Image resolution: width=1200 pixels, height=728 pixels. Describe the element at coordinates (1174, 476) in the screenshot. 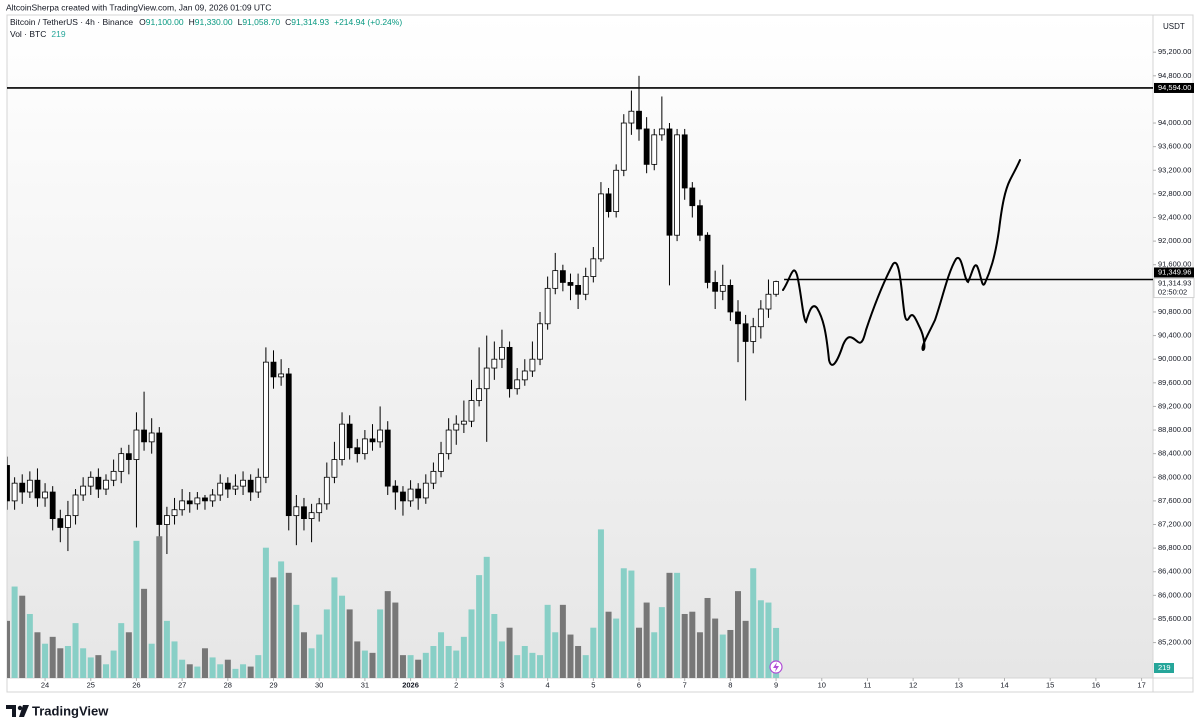

I see `y-tick-label: 88,000.00` at that location.